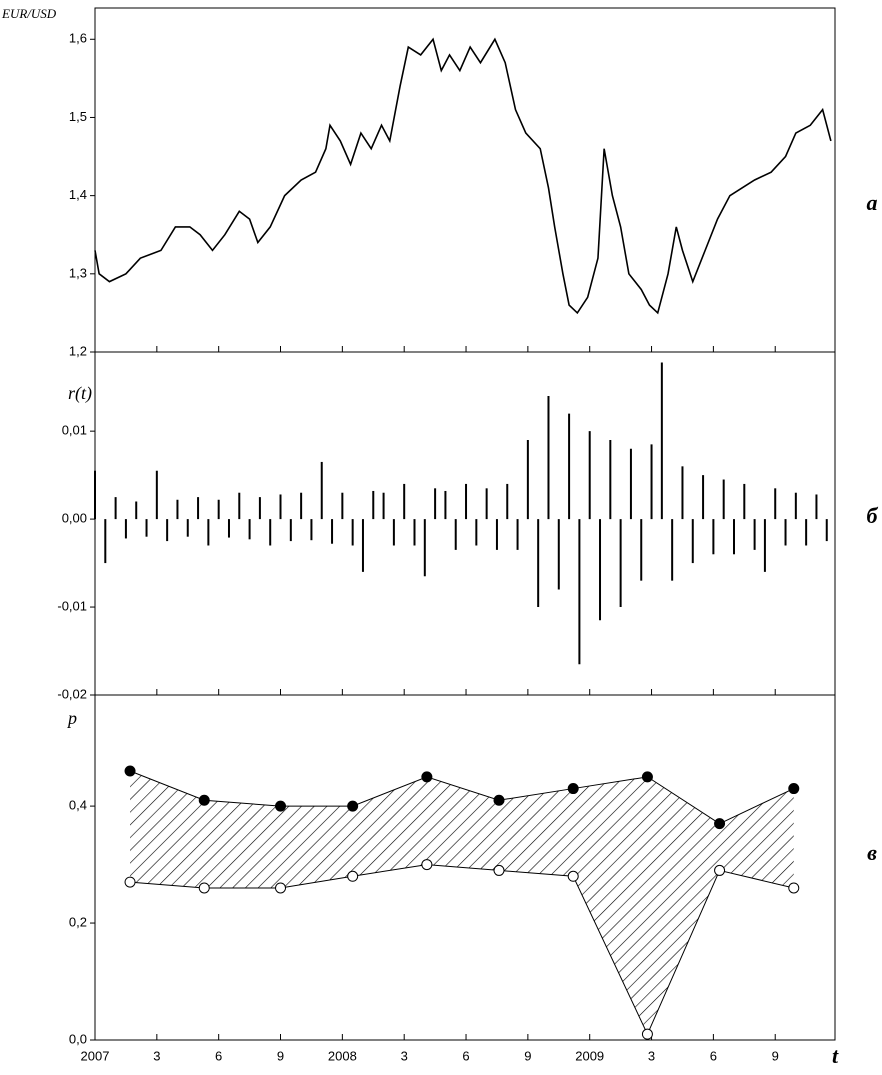 The width and height of the screenshot is (882, 1075). What do you see at coordinates (74, 430) in the screenshot?
I see `y-tick-label: 0,01` at bounding box center [74, 430].